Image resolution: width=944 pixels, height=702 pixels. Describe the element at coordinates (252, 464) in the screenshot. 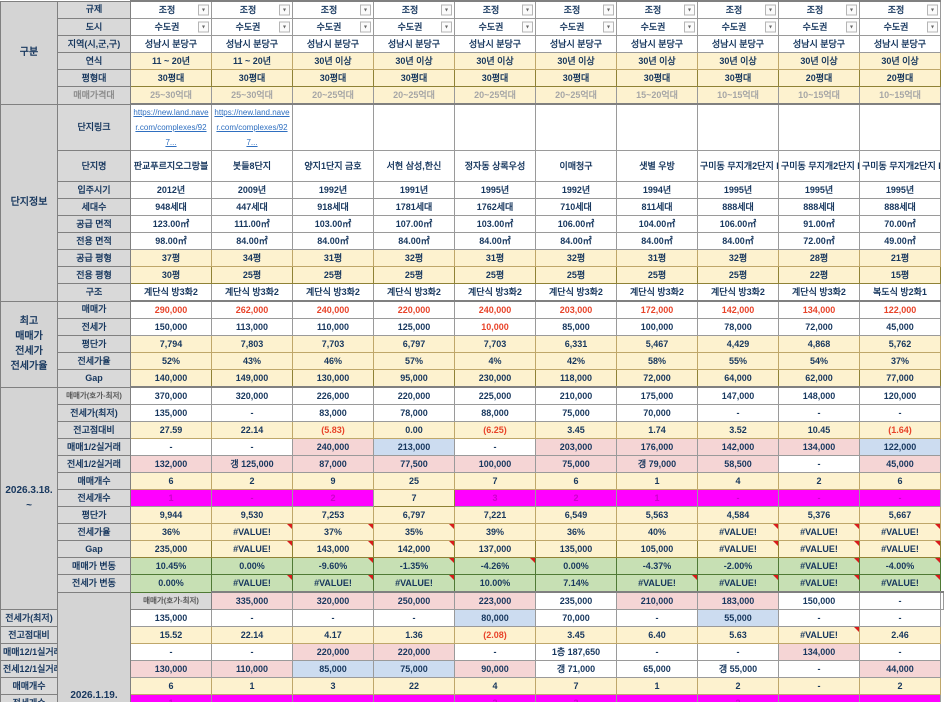

I see `jeonse-real: 갱 125,000` at that location.